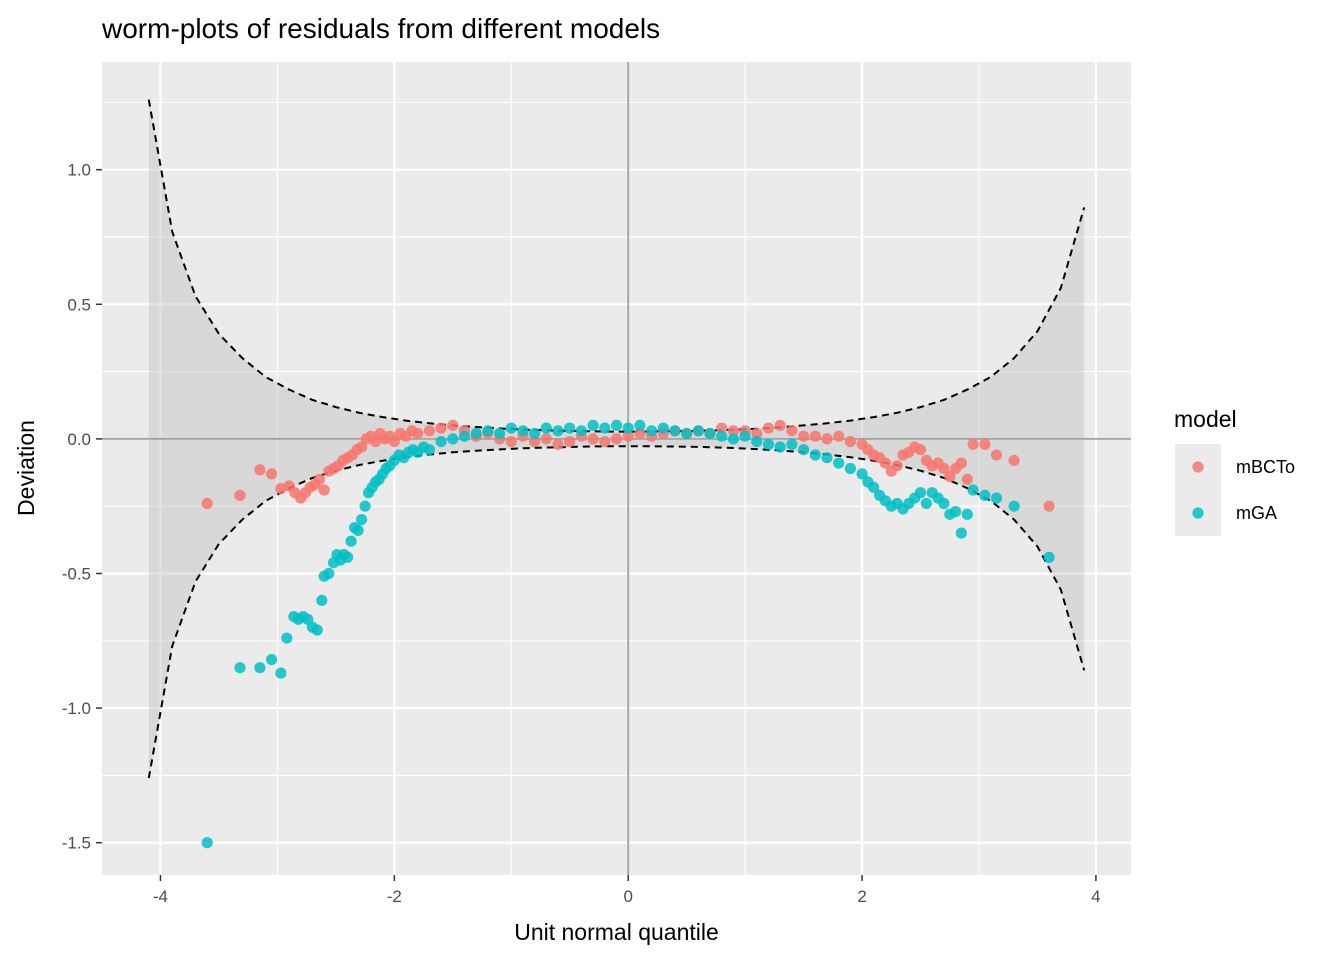 This screenshot has height=960, width=1344. I want to click on legend-item-mBCTo: mBCTo, so click(1235, 467).